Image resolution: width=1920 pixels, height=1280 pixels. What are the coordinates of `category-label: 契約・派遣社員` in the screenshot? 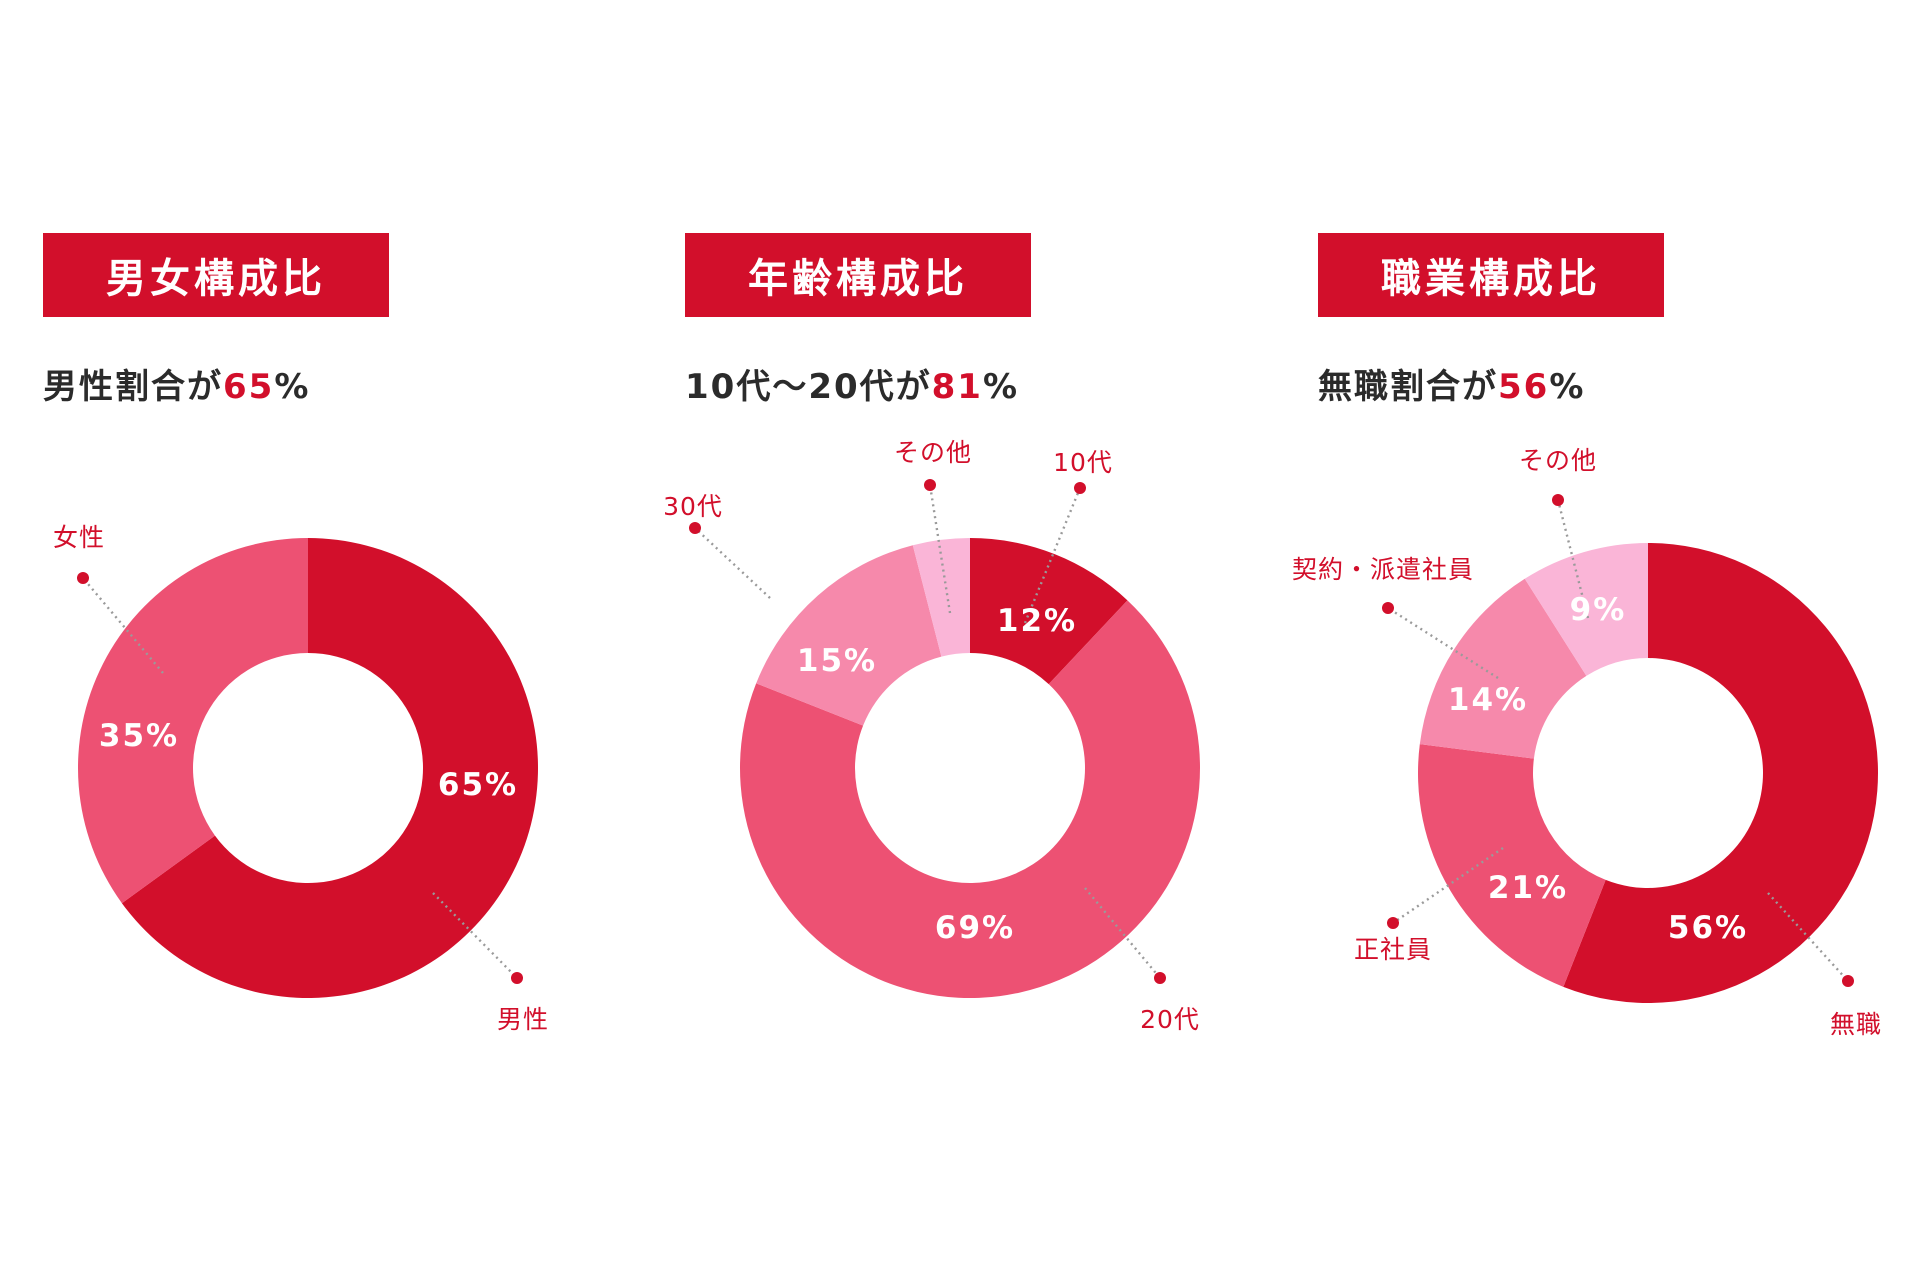 It's located at (1383, 569).